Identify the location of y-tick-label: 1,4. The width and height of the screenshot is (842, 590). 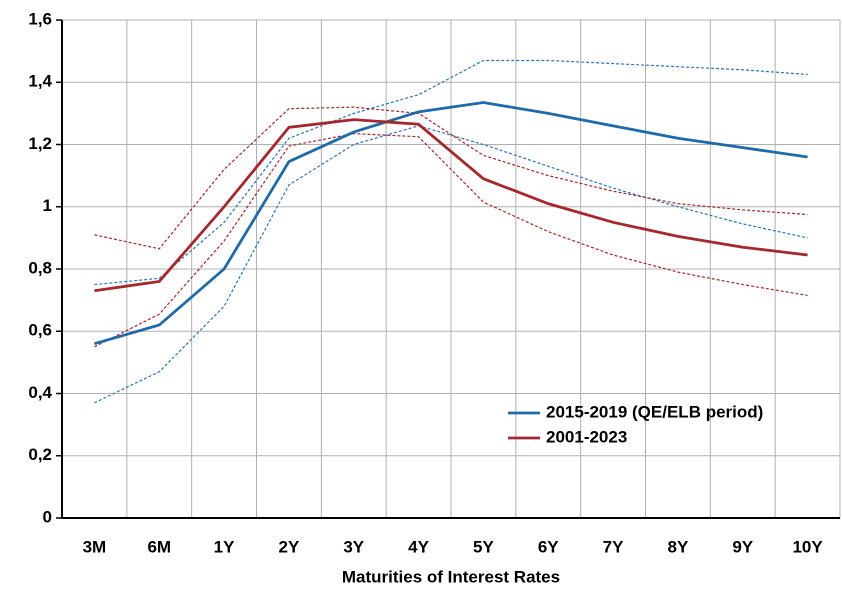
(40, 81).